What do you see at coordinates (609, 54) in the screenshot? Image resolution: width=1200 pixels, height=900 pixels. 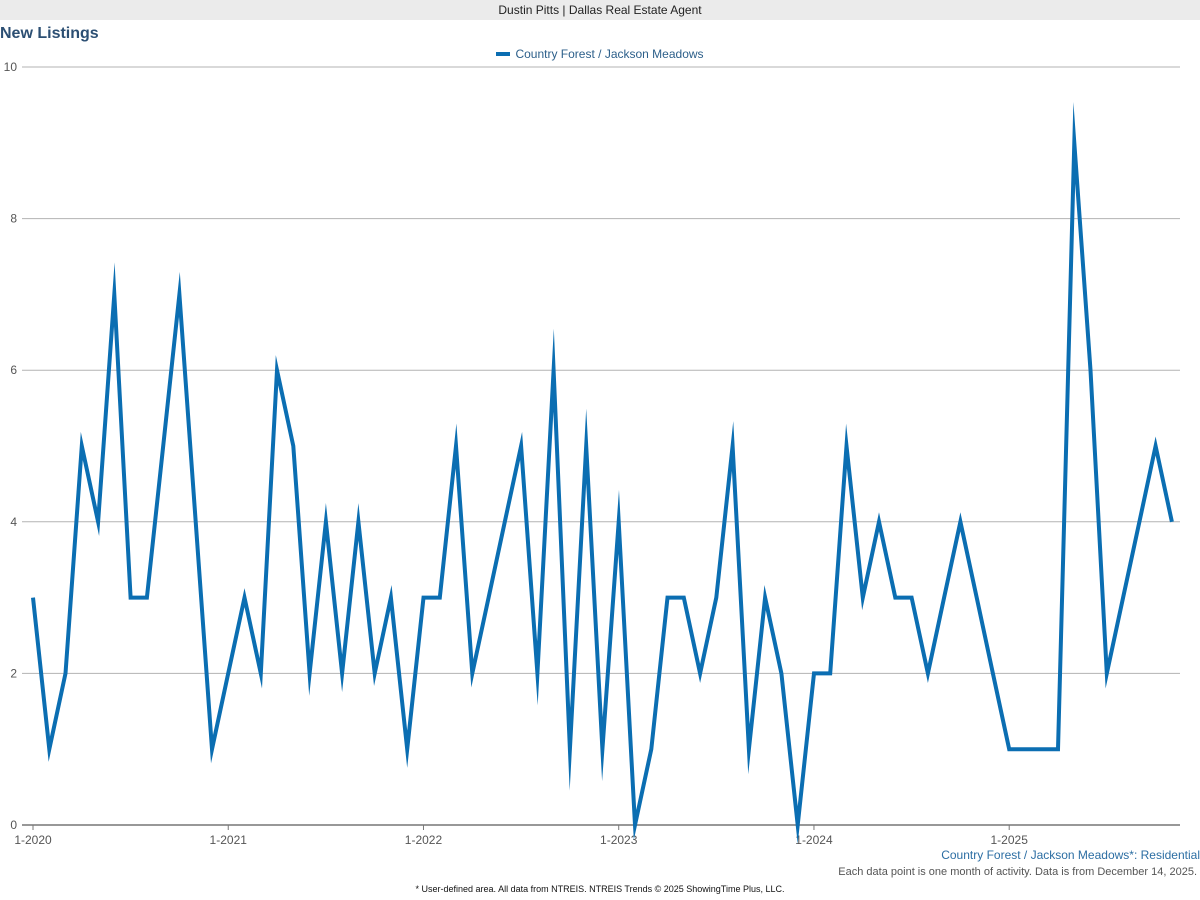 I see `legend-label: Country Forest / Jackson Meadows` at bounding box center [609, 54].